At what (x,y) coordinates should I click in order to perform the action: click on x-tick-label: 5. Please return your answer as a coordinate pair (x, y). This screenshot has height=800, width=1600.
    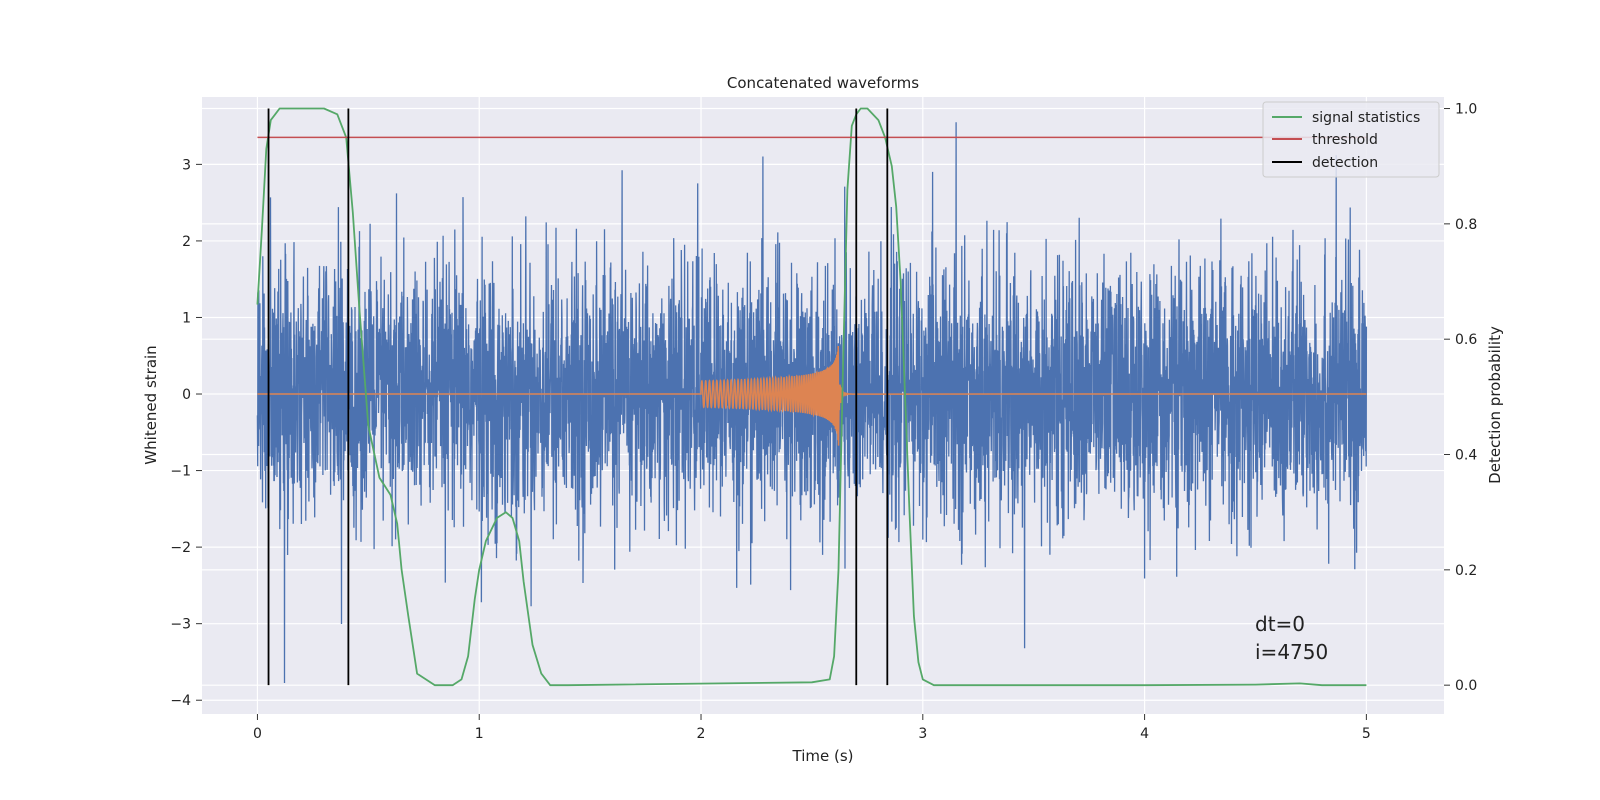
    Looking at the image, I should click on (1366, 734).